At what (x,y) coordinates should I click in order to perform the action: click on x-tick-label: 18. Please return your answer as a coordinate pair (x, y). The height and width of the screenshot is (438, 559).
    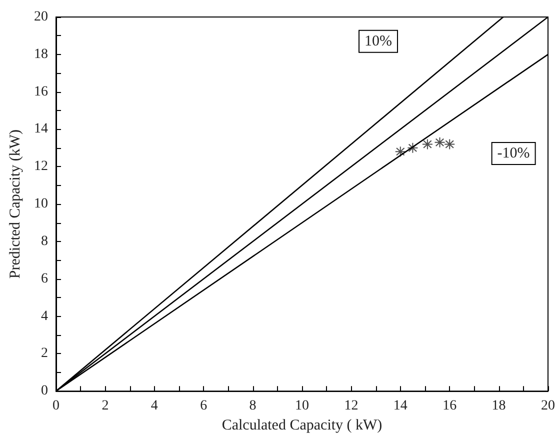
    Looking at the image, I should click on (499, 406).